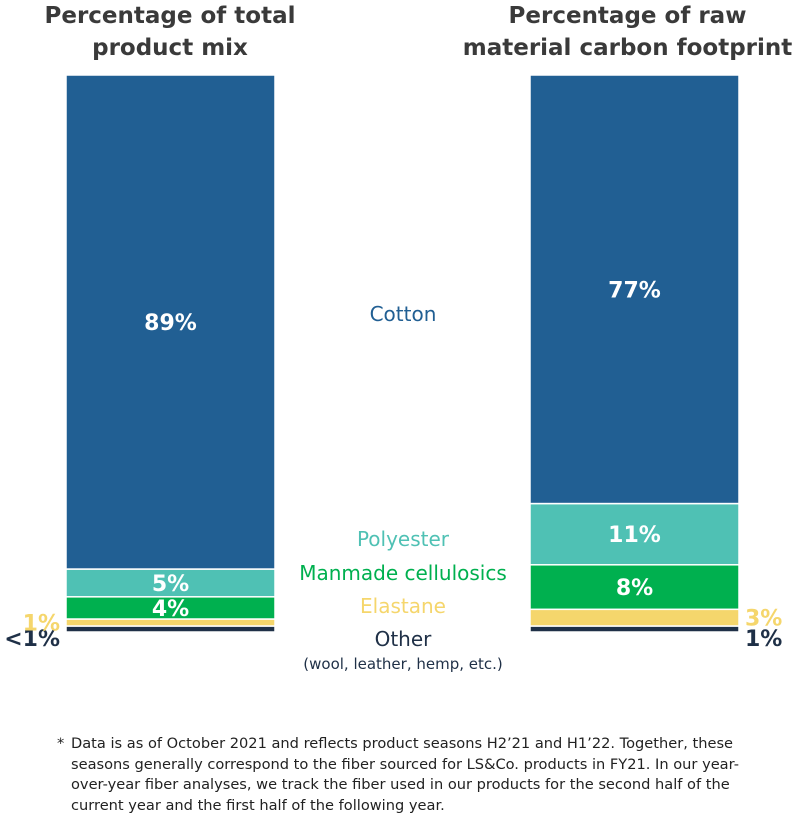 This screenshot has height=836, width=800. I want to click on data-label-cotton-1: 89%, so click(170, 323).